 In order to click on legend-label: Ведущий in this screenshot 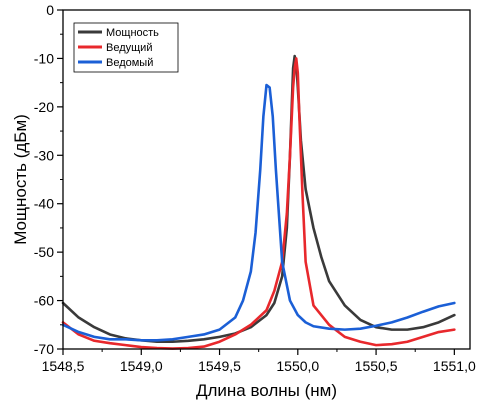, I will do `click(129, 48)`.